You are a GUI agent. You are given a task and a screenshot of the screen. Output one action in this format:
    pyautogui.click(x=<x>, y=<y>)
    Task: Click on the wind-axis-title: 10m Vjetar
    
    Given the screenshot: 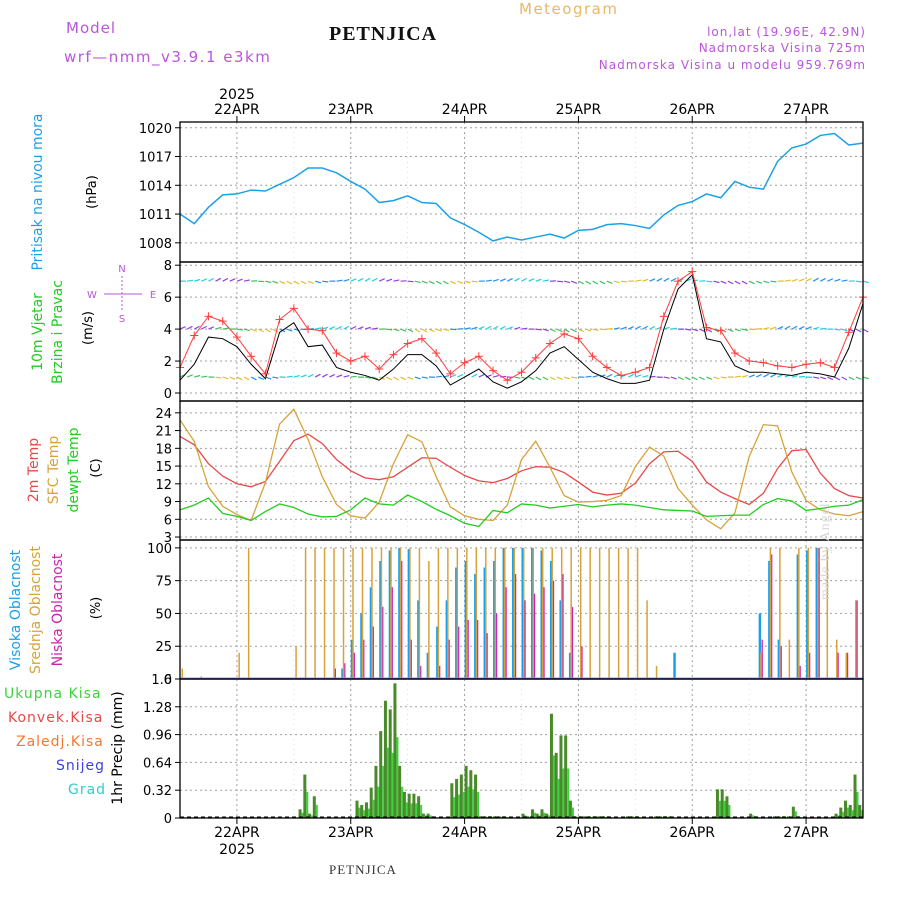 What is the action you would take?
    pyautogui.click(x=38, y=332)
    